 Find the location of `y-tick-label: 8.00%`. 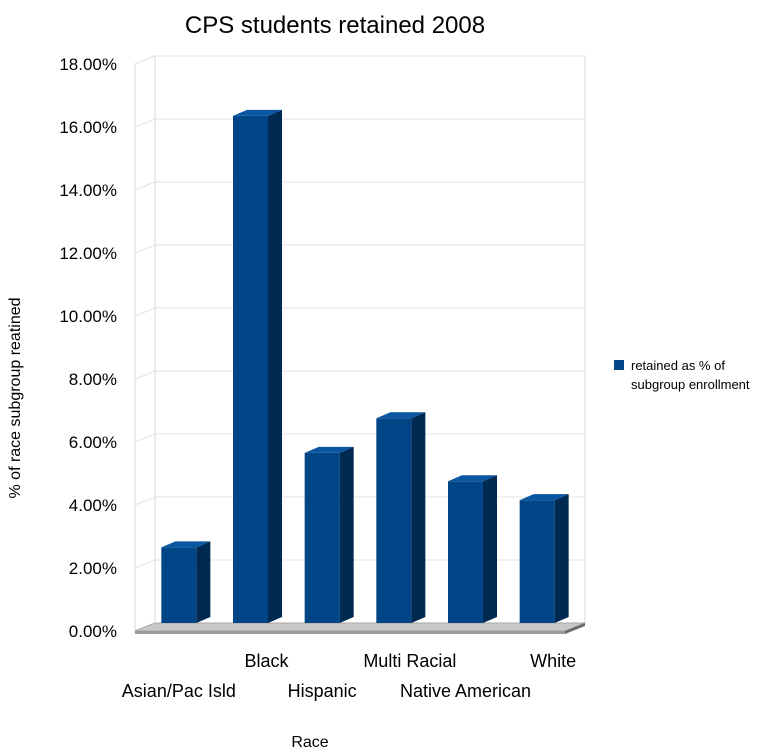

y-tick-label: 8.00% is located at coordinates (93, 379).